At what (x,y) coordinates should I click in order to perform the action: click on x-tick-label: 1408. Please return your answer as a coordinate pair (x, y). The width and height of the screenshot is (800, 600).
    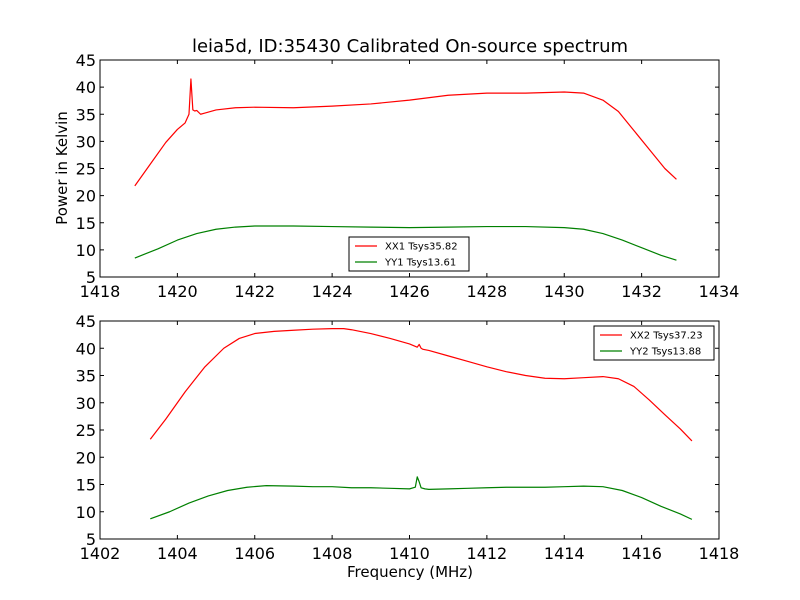
    Looking at the image, I should click on (332, 553).